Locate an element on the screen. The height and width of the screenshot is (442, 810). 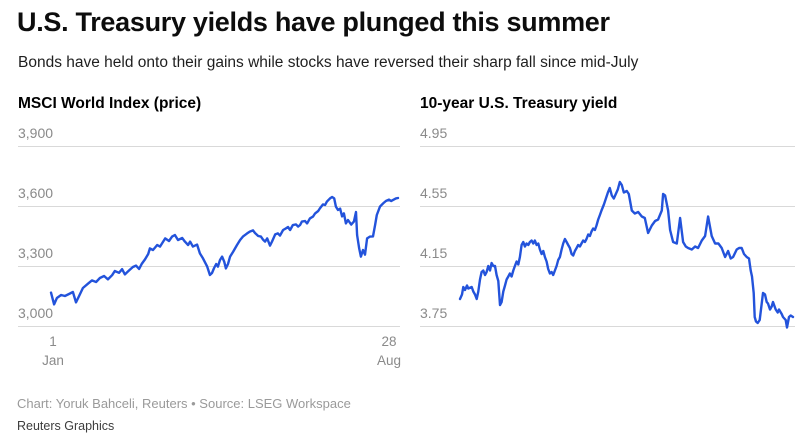
y-axis-tick-label: 4.55 is located at coordinates (434, 193).